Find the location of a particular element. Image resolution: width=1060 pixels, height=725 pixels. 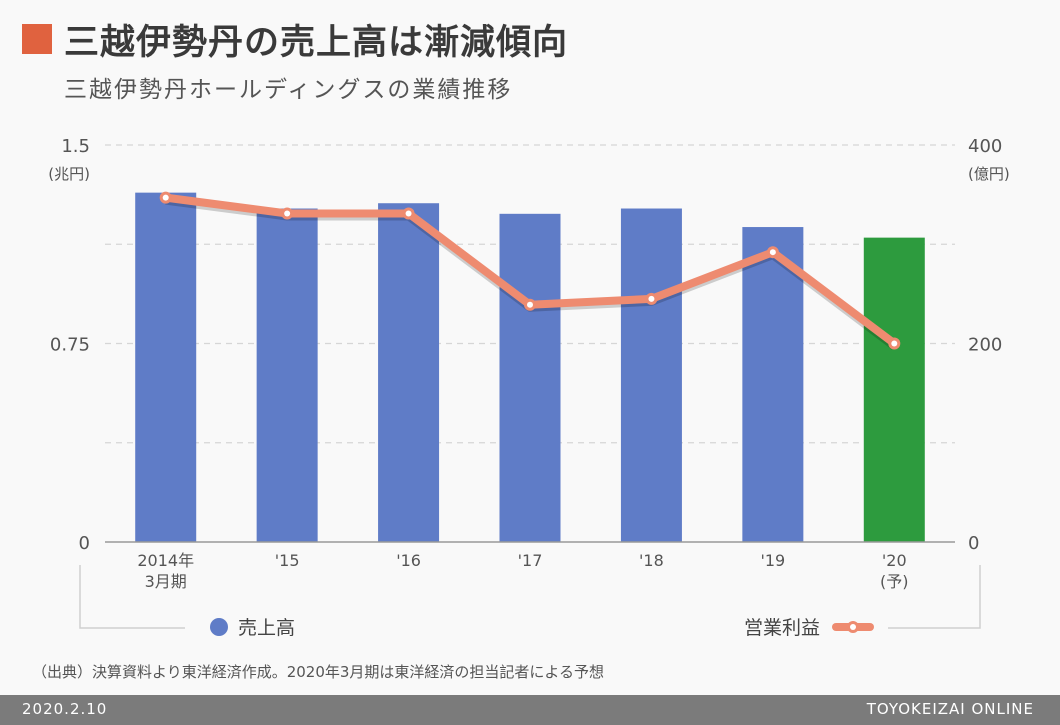

left-tick-label: 1.5 is located at coordinates (75, 146).